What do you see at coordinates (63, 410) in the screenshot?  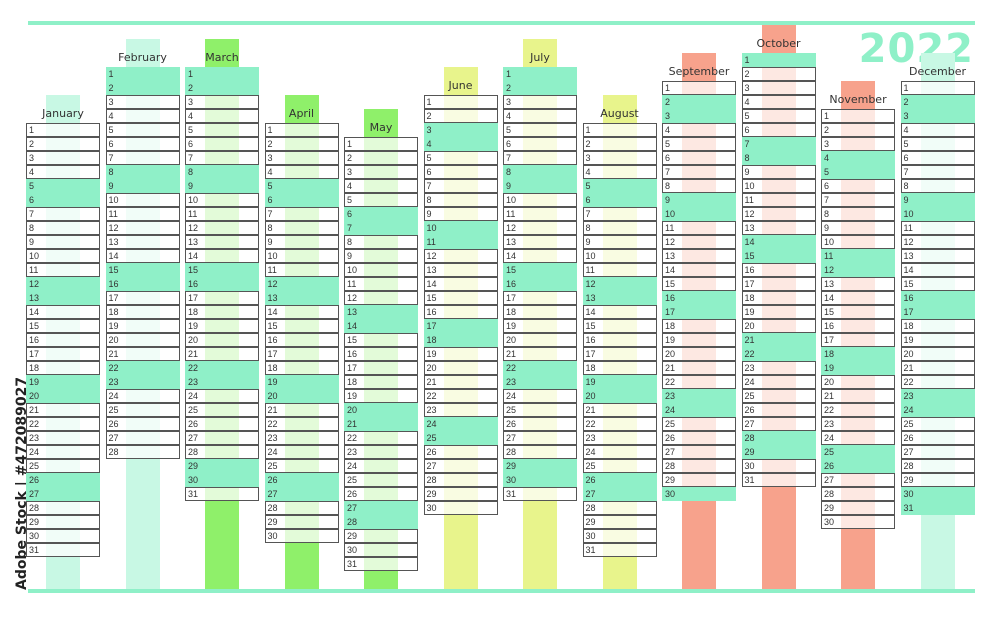 I see `day-cell: 21` at bounding box center [63, 410].